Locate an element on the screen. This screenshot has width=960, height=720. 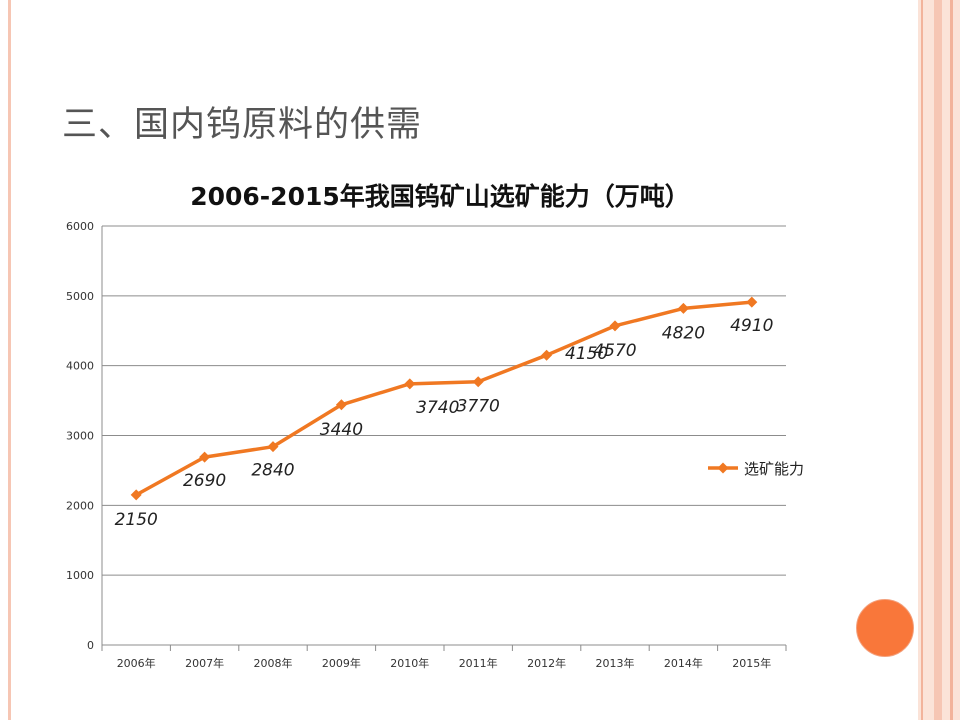
legend-marker is located at coordinates (723, 468).